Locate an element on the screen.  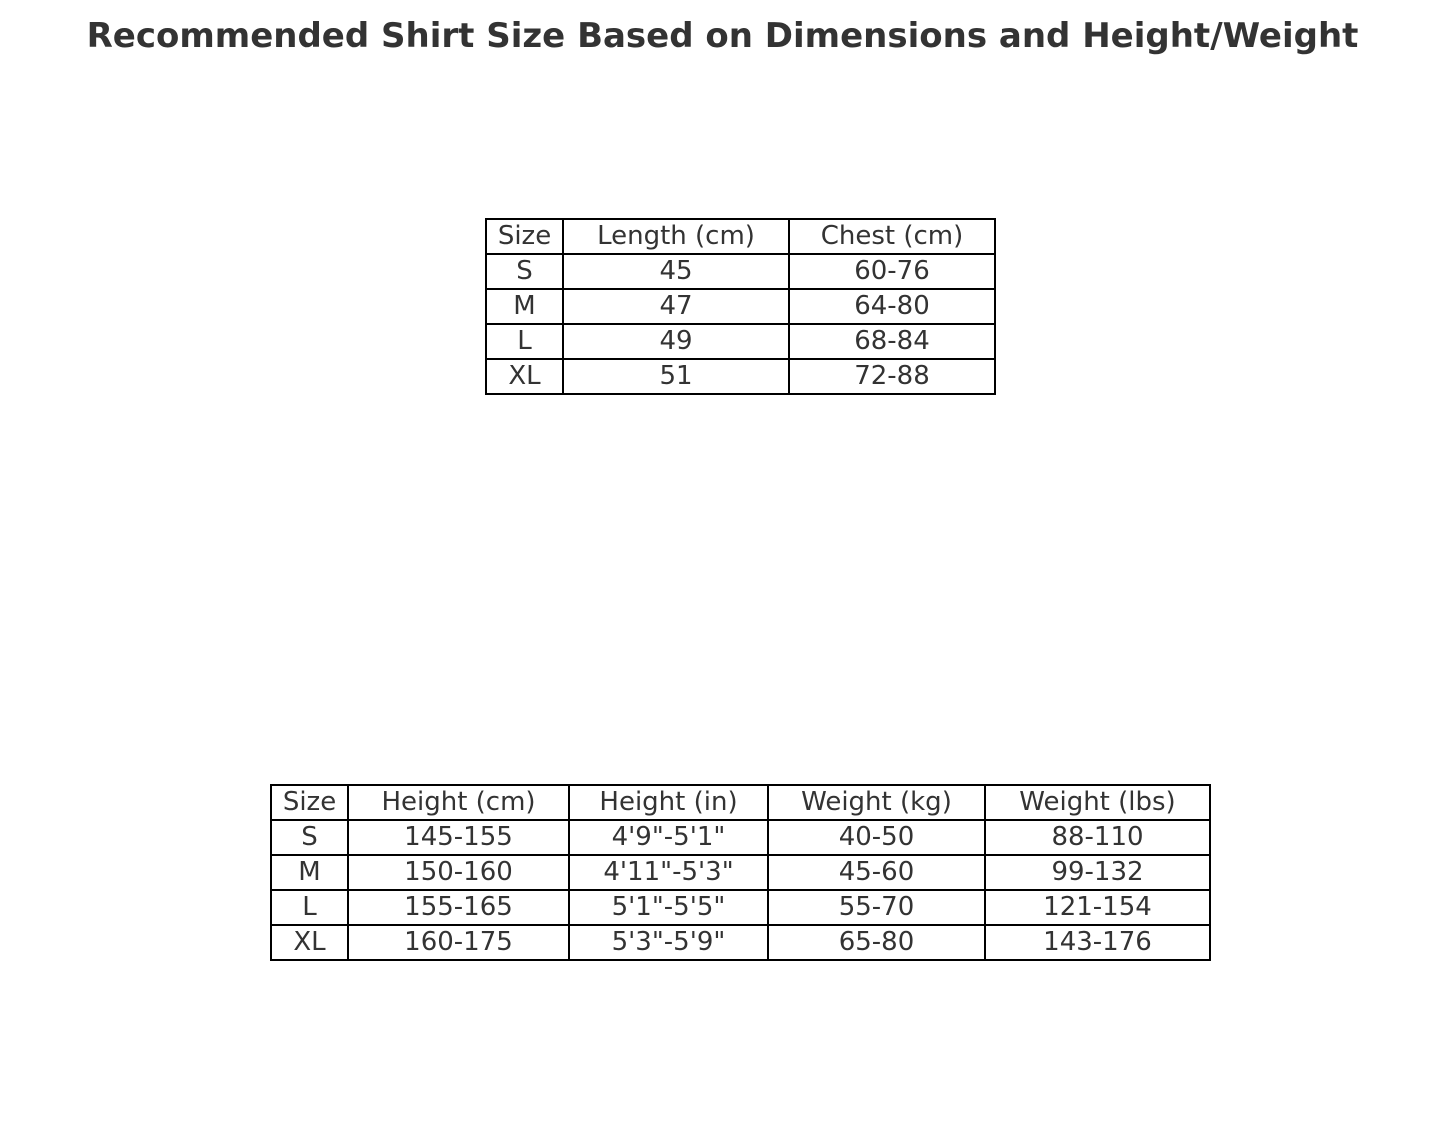
table-cell: 68-84 is located at coordinates (892, 341).